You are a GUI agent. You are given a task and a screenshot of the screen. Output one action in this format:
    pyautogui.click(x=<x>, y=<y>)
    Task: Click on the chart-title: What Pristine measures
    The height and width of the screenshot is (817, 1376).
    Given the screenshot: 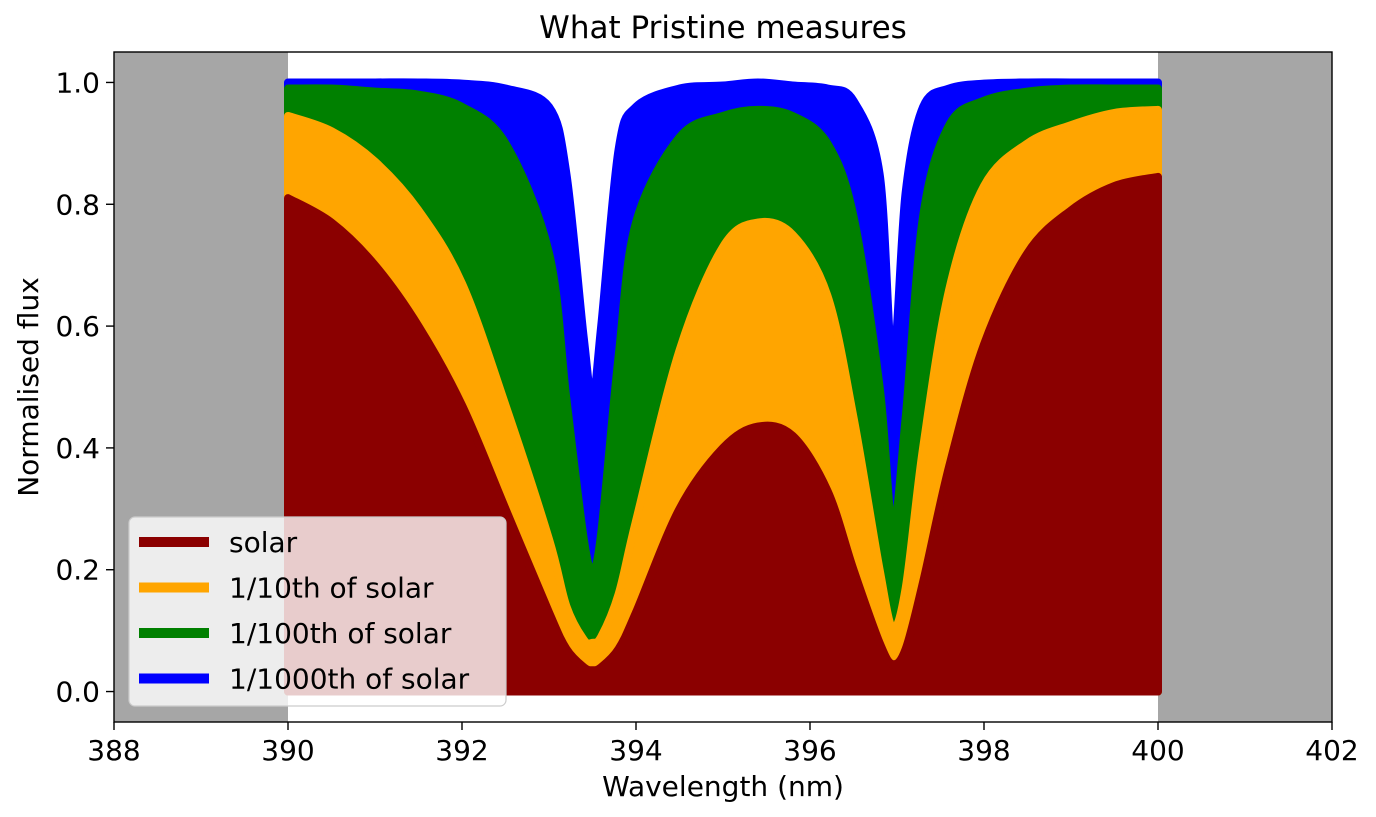 What is the action you would take?
    pyautogui.click(x=723, y=28)
    